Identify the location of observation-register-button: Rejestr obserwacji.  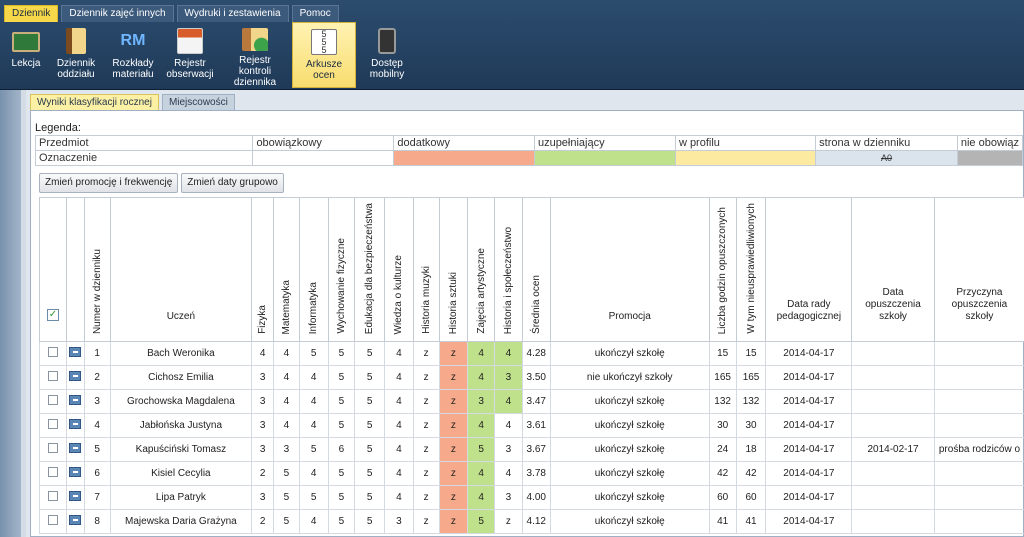
(190, 55).